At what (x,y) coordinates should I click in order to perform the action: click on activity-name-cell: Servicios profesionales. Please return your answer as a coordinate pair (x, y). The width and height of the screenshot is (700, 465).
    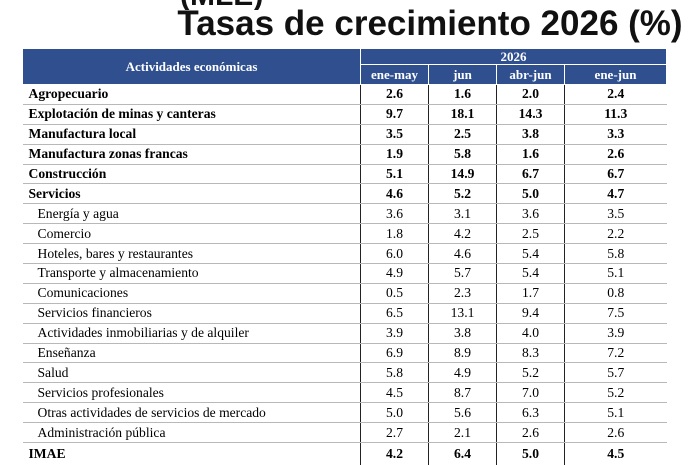
    Looking at the image, I should click on (192, 393).